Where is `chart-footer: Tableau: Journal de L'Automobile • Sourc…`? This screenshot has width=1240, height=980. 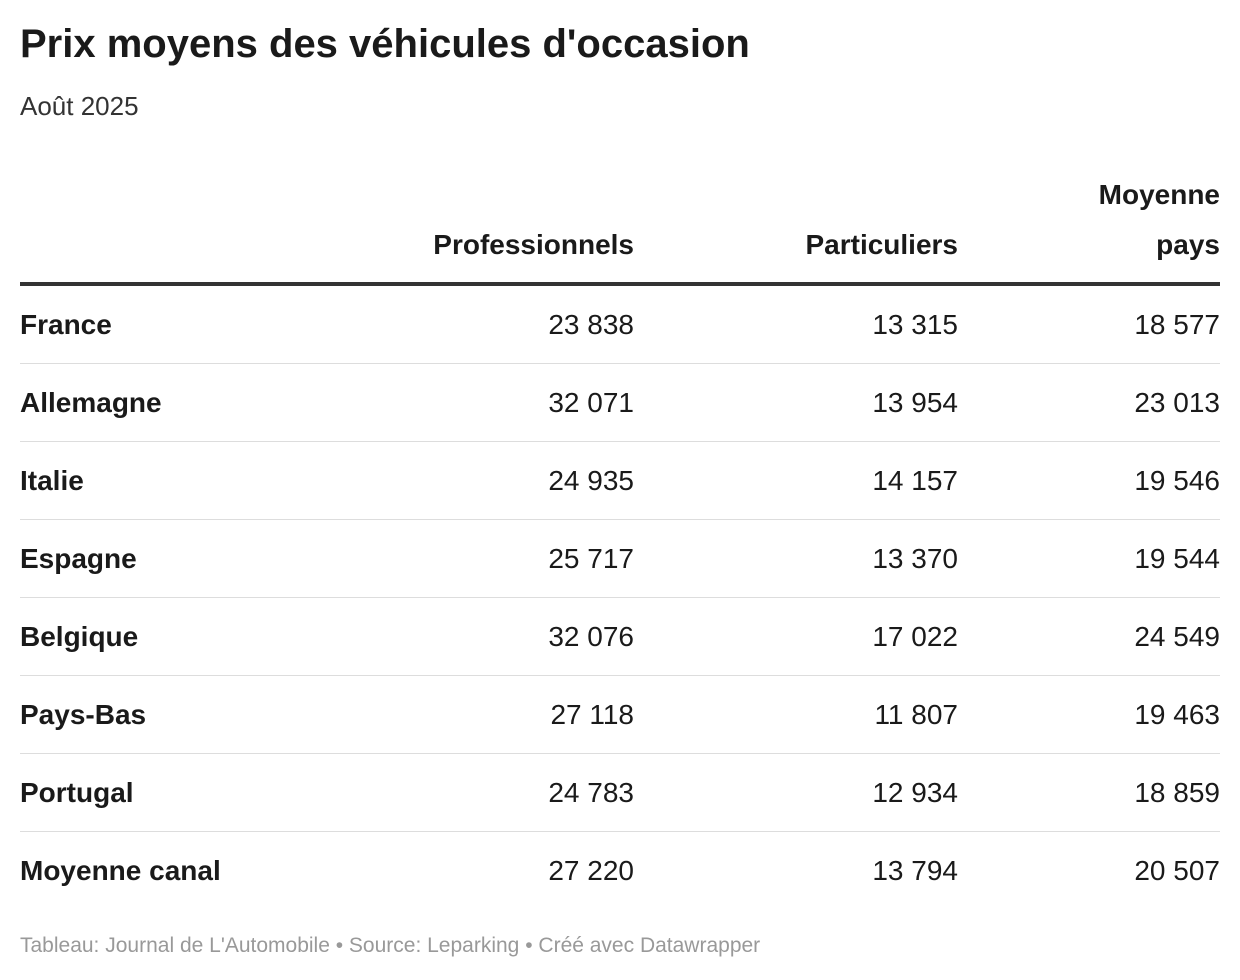
chart-footer: Tableau: Journal de L'Automobile • Sourc… is located at coordinates (390, 946).